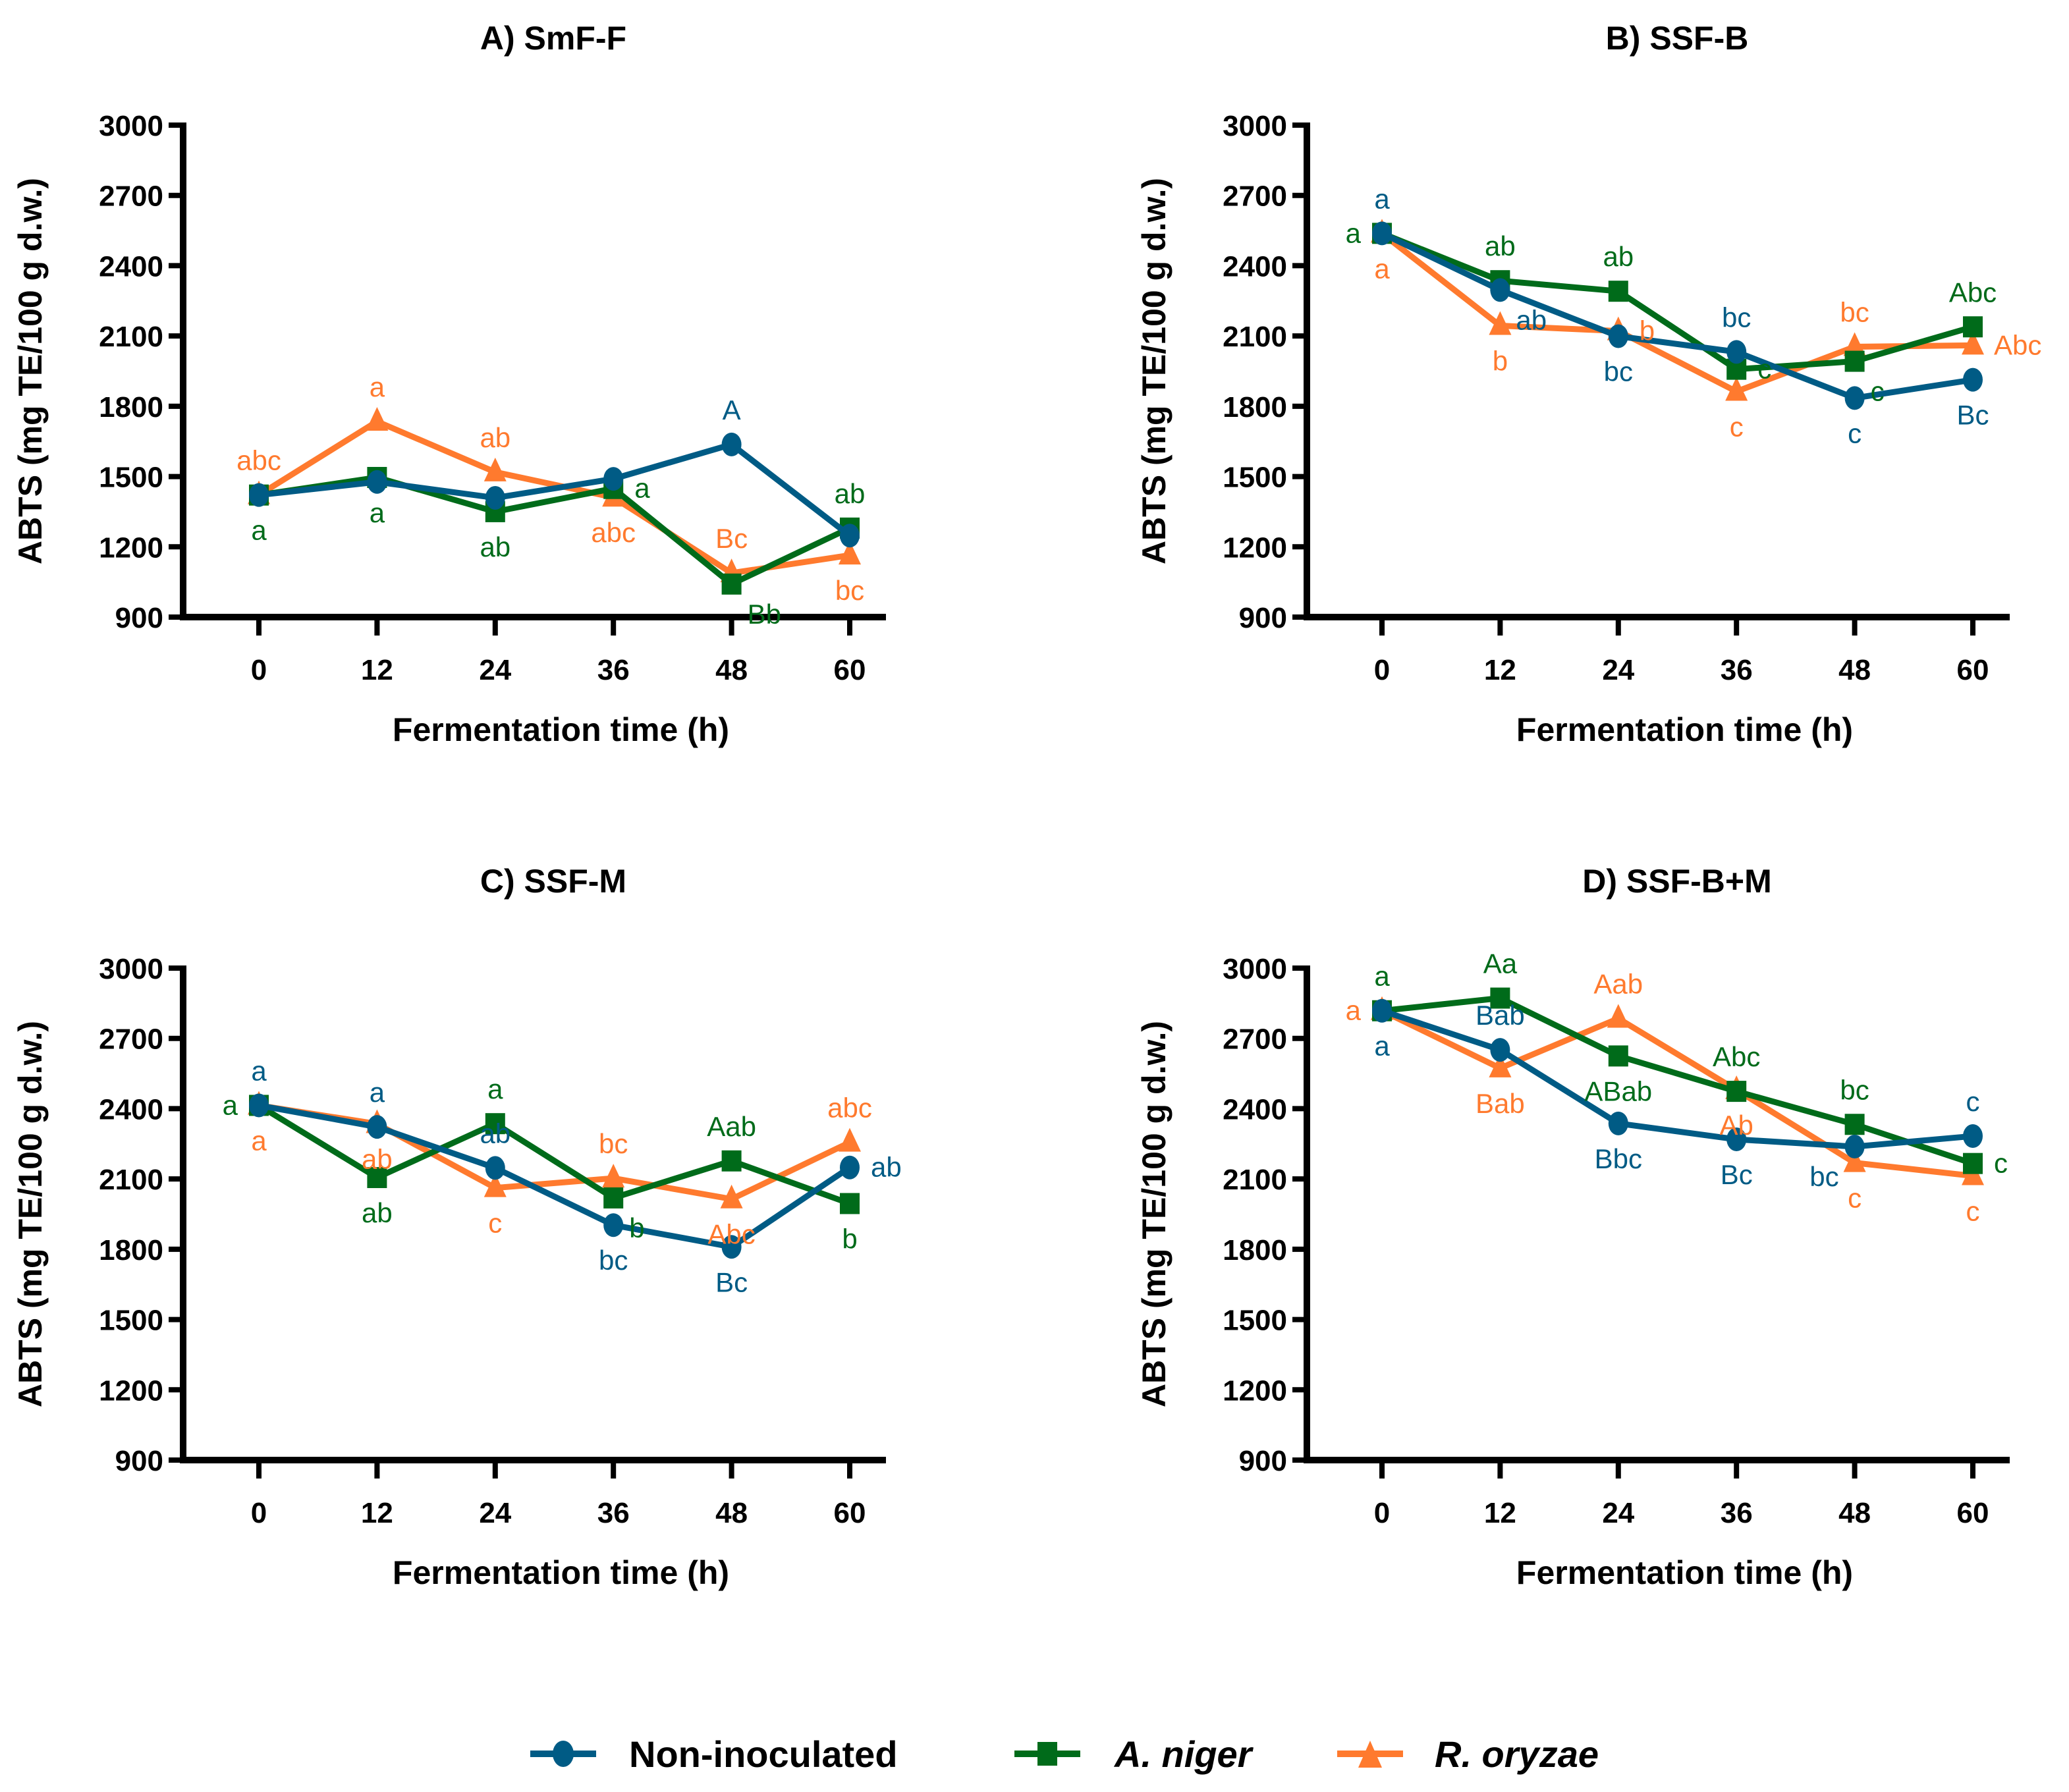 The image size is (2069, 1792). Describe the element at coordinates (1678, 38) in the screenshot. I see `chart-title: B) SSF-B` at that location.